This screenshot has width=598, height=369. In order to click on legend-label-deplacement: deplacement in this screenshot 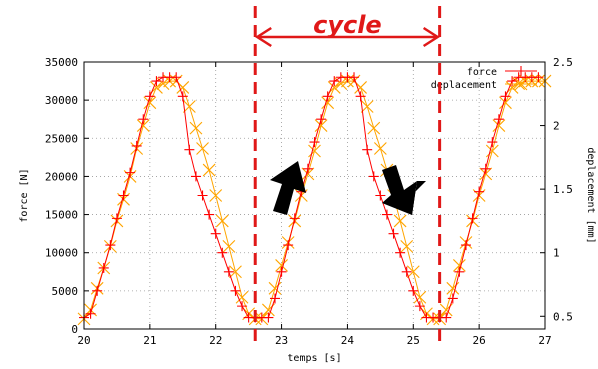, I will do `click(464, 85)`.